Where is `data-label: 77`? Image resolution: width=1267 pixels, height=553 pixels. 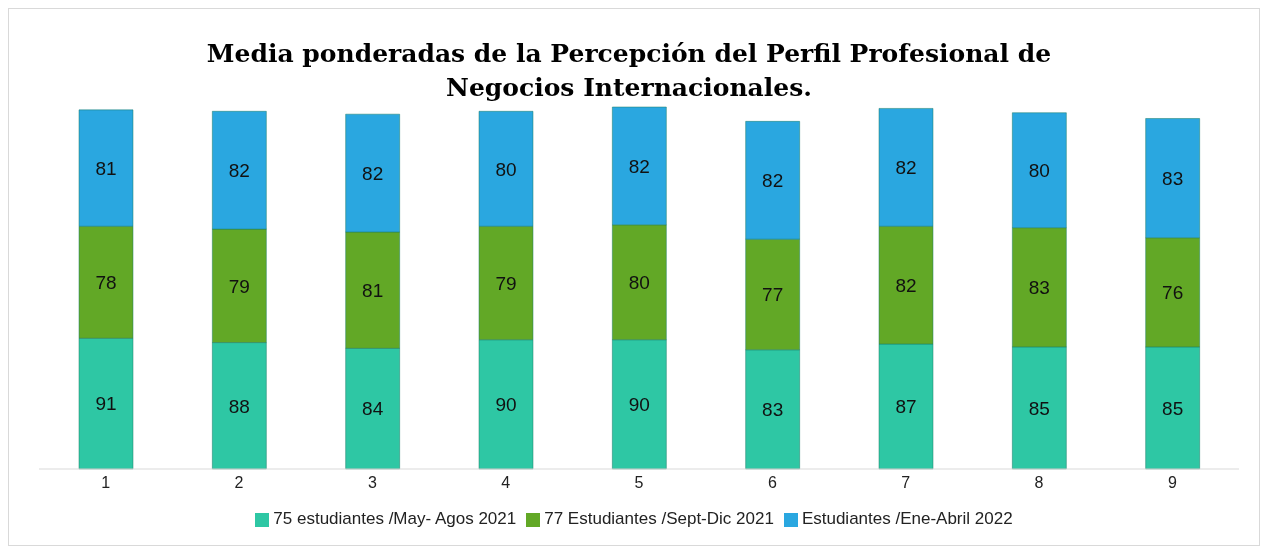
data-label: 77 is located at coordinates (773, 295).